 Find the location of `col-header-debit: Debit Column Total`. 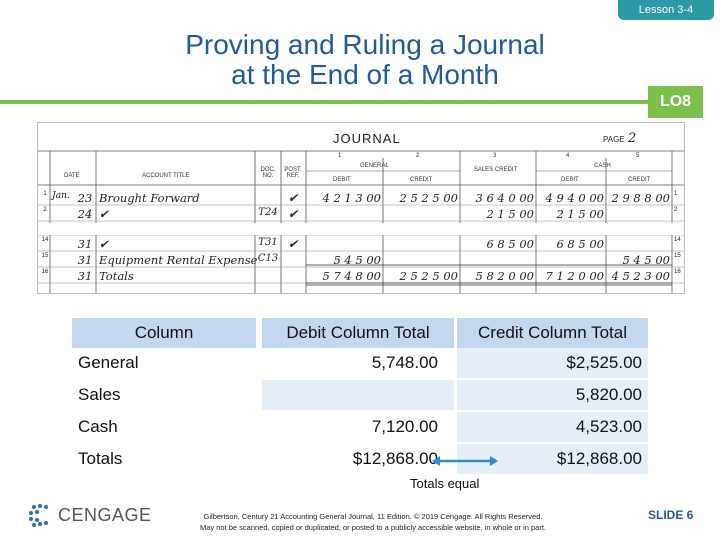

col-header-debit: Debit Column Total is located at coordinates (358, 333).